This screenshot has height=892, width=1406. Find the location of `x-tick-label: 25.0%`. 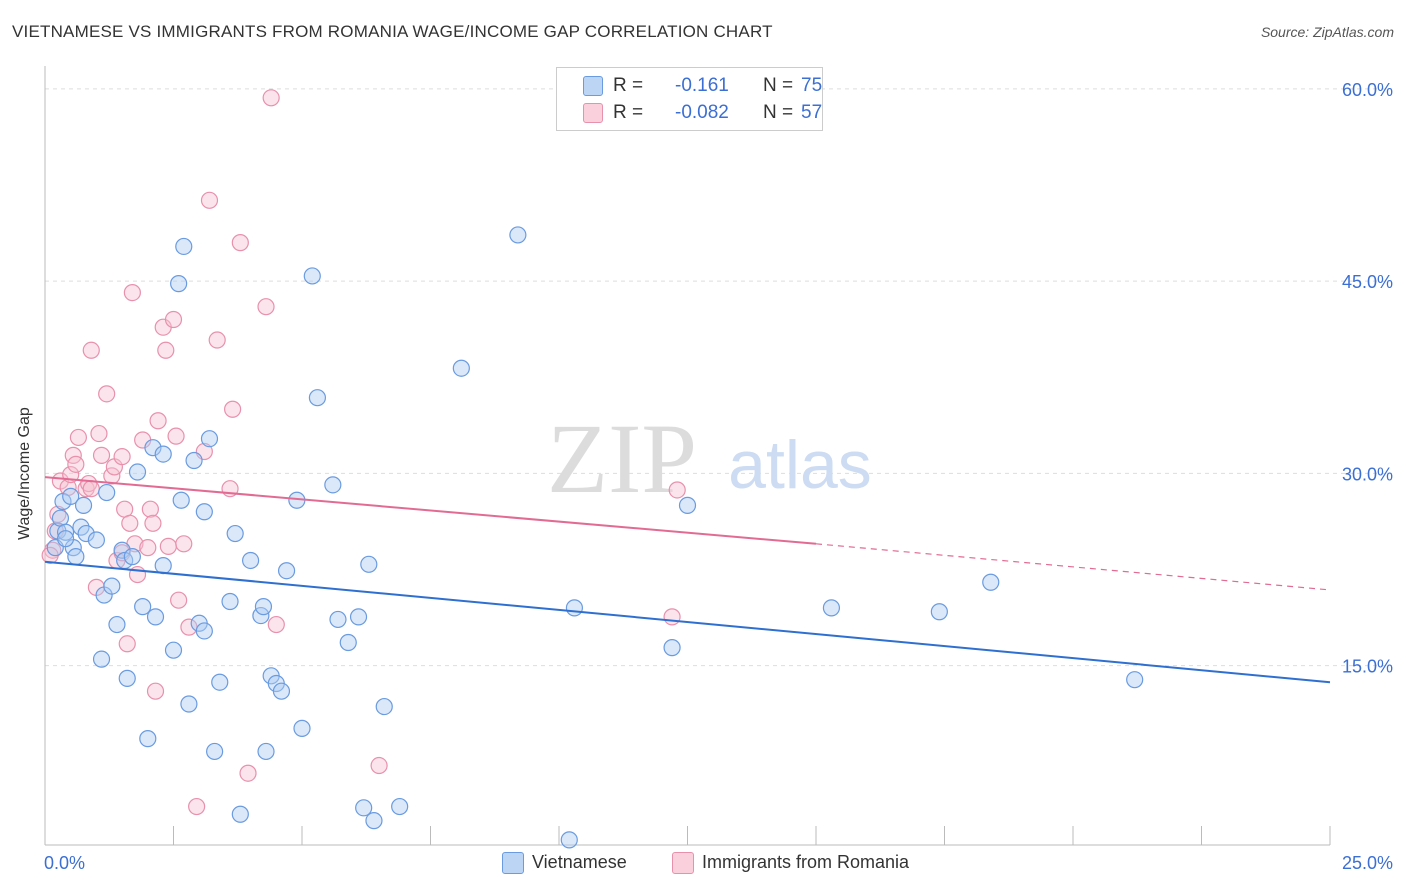

x-tick-label: 25.0% is located at coordinates (1367, 863).